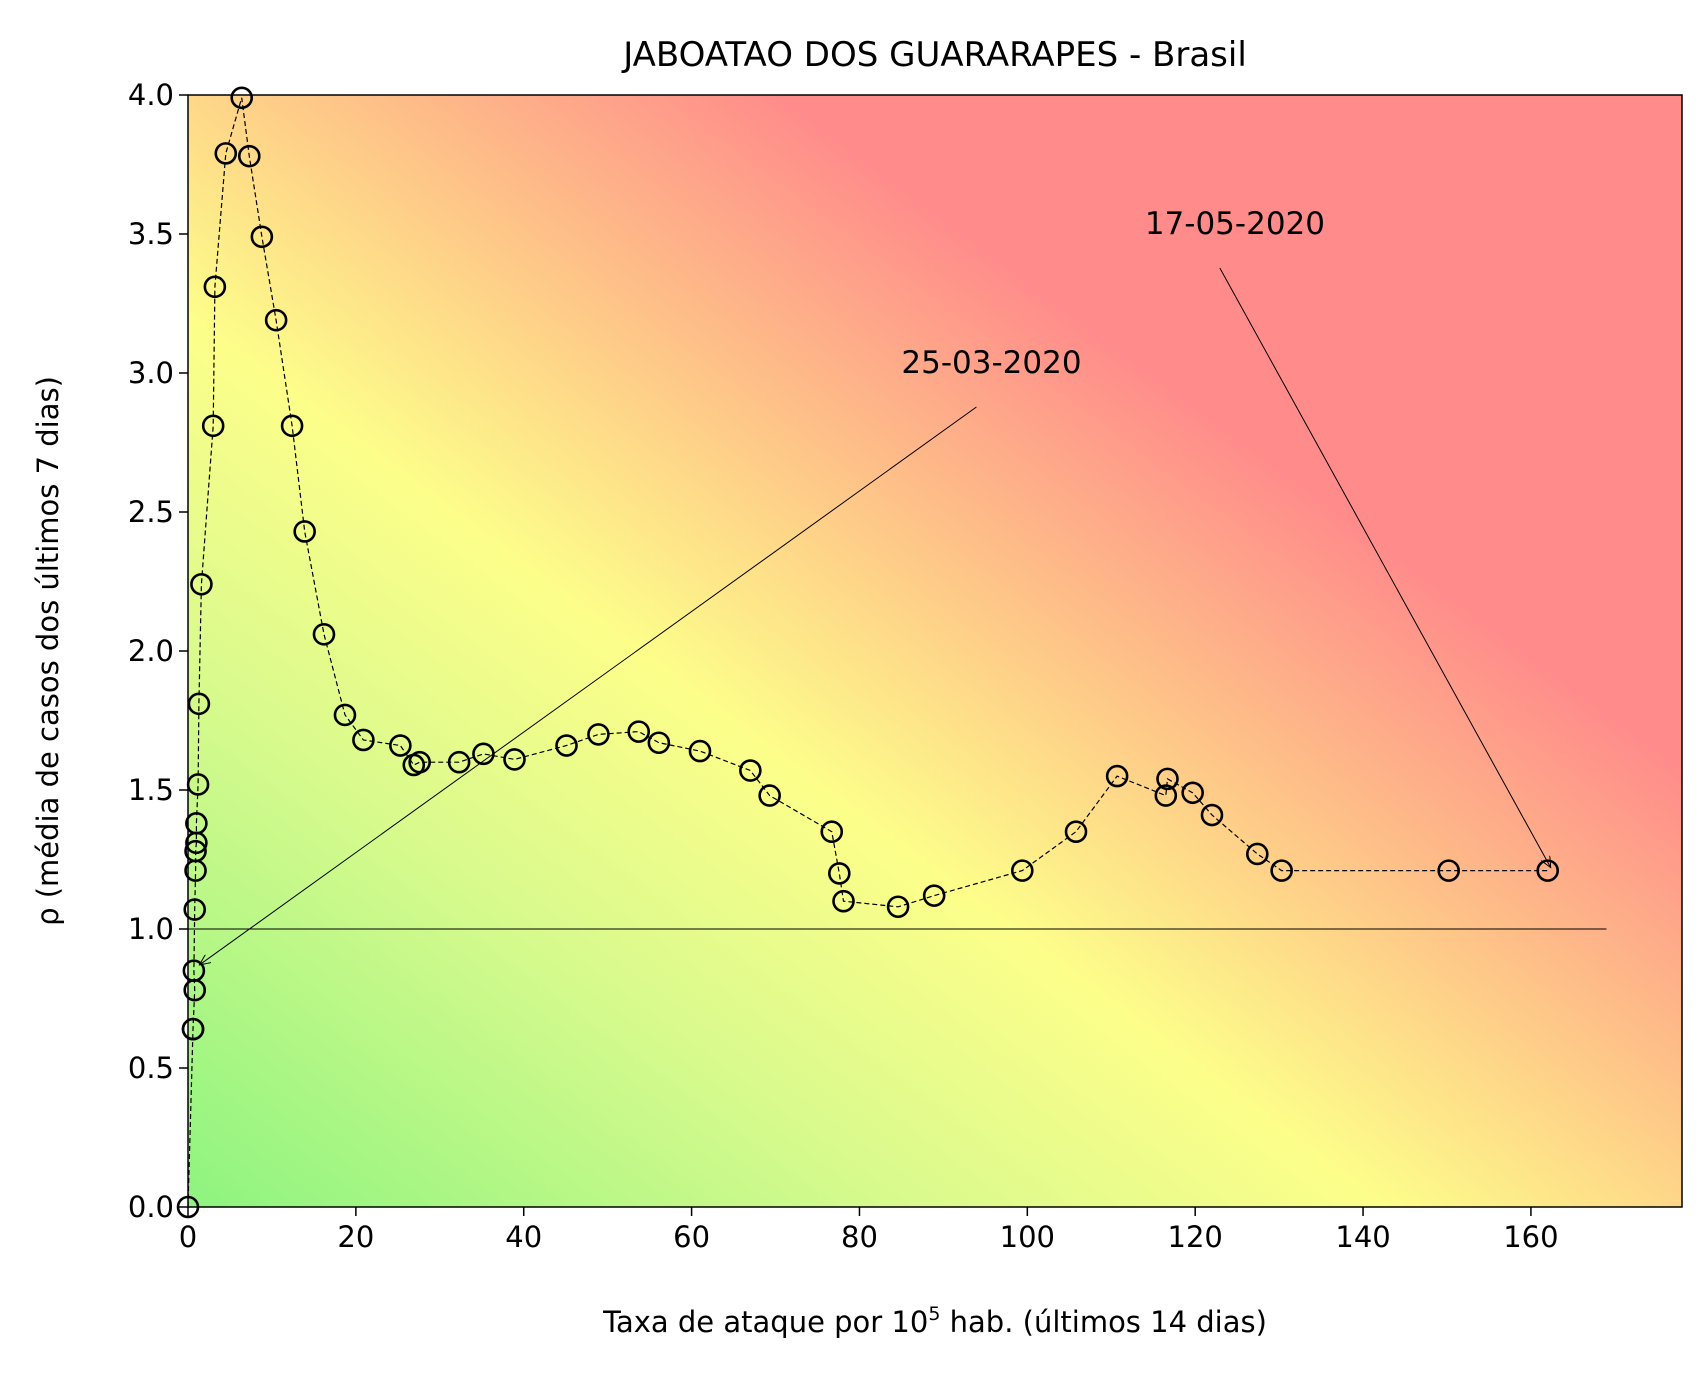 Image resolution: width=1703 pixels, height=1375 pixels. What do you see at coordinates (355, 1237) in the screenshot?
I see `x-tick-label: 20` at bounding box center [355, 1237].